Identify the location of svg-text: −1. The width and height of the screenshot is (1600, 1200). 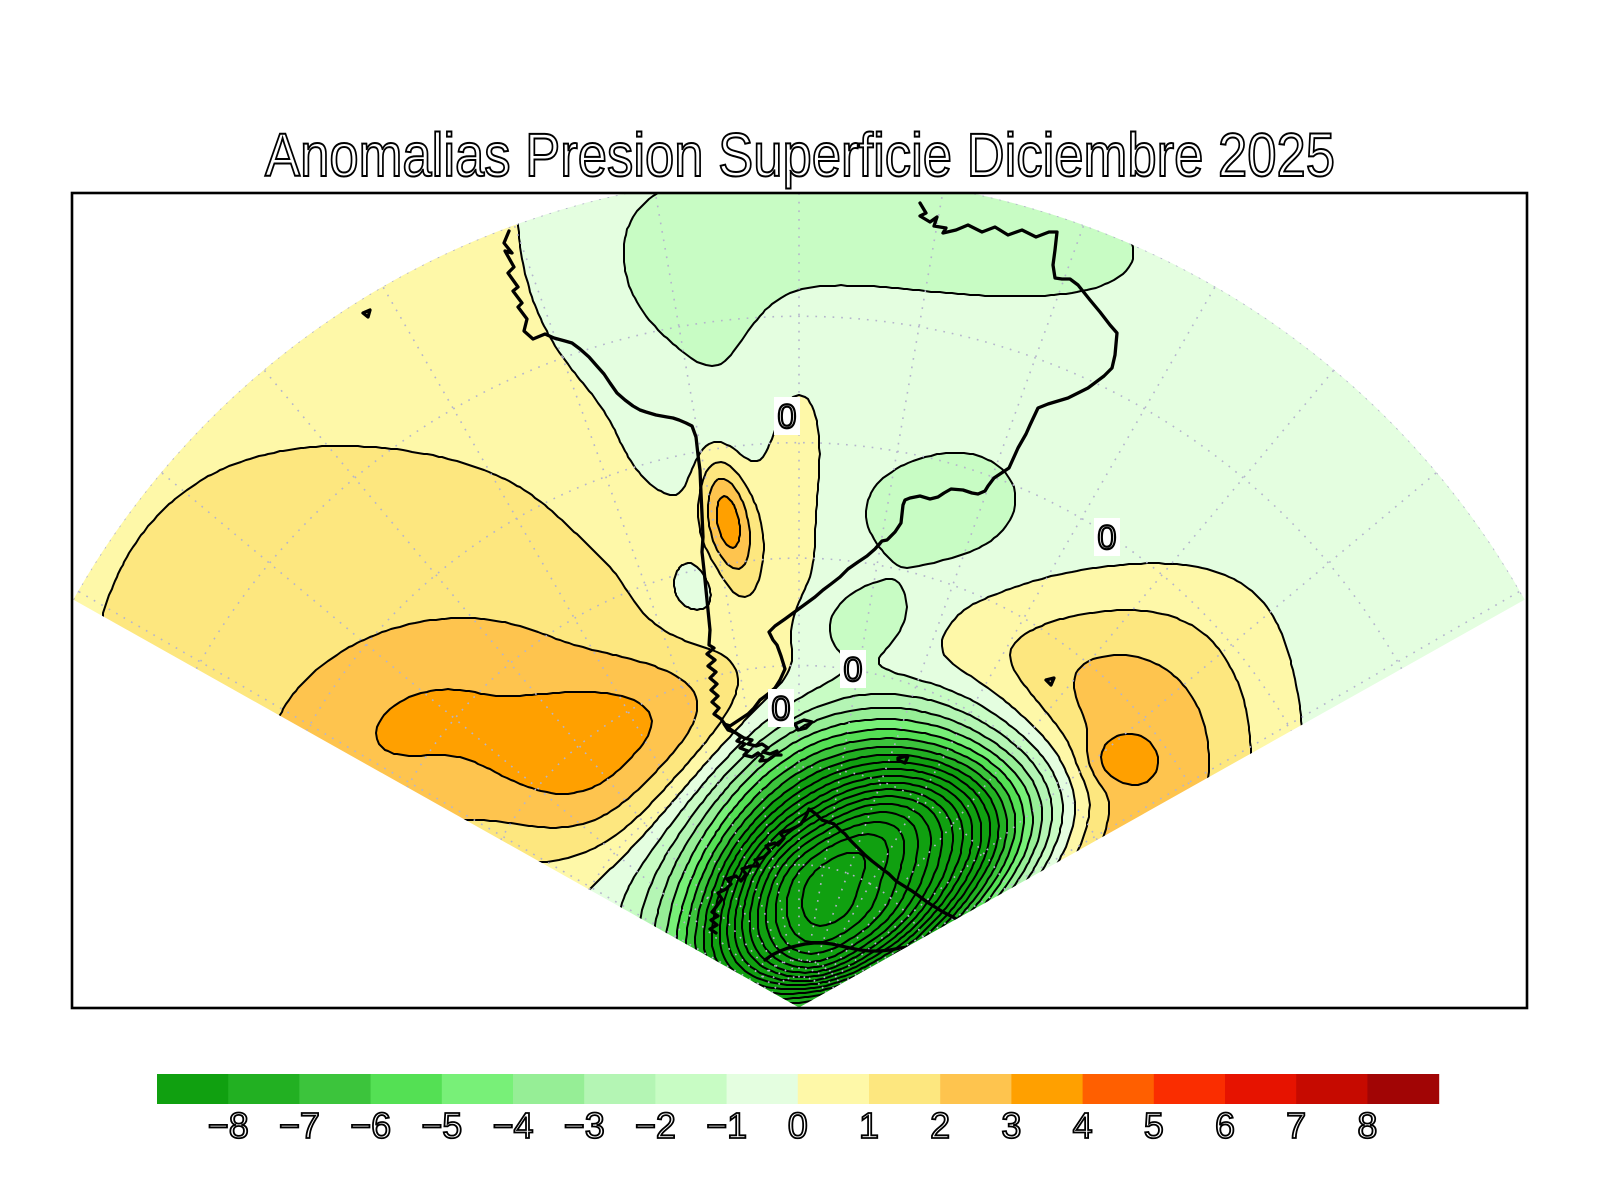
(726, 1125).